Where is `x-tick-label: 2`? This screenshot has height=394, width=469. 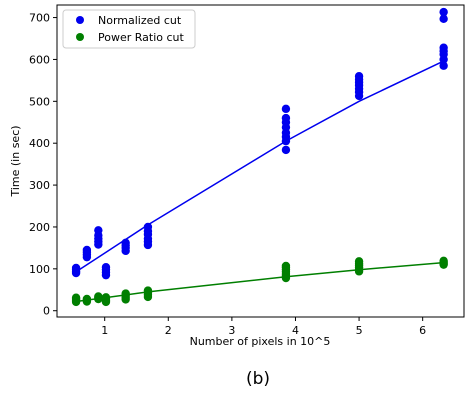
x-tick-label: 2 is located at coordinates (168, 330).